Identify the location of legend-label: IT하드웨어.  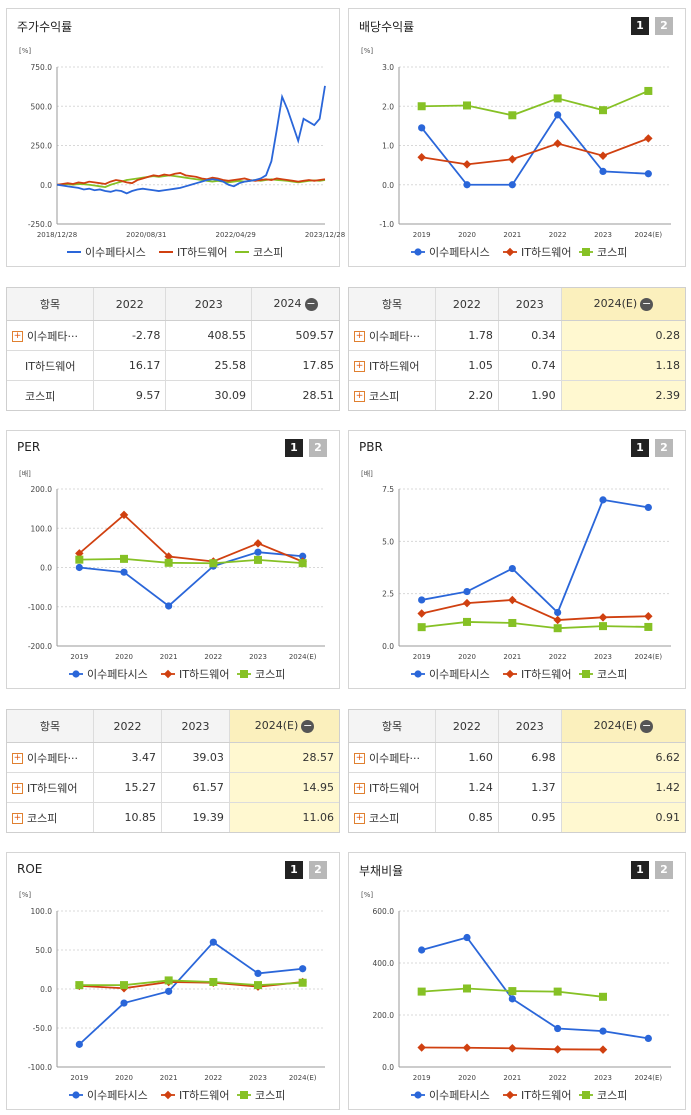
(202, 252).